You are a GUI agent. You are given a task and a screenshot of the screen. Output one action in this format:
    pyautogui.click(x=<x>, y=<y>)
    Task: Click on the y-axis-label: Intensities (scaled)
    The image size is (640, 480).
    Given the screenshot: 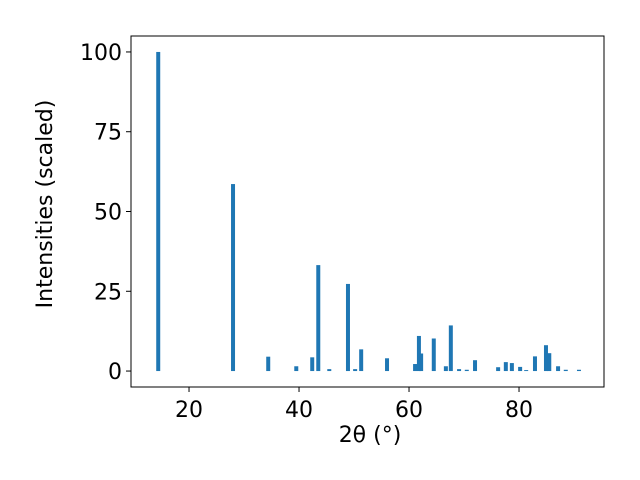 What is the action you would take?
    pyautogui.click(x=45, y=204)
    